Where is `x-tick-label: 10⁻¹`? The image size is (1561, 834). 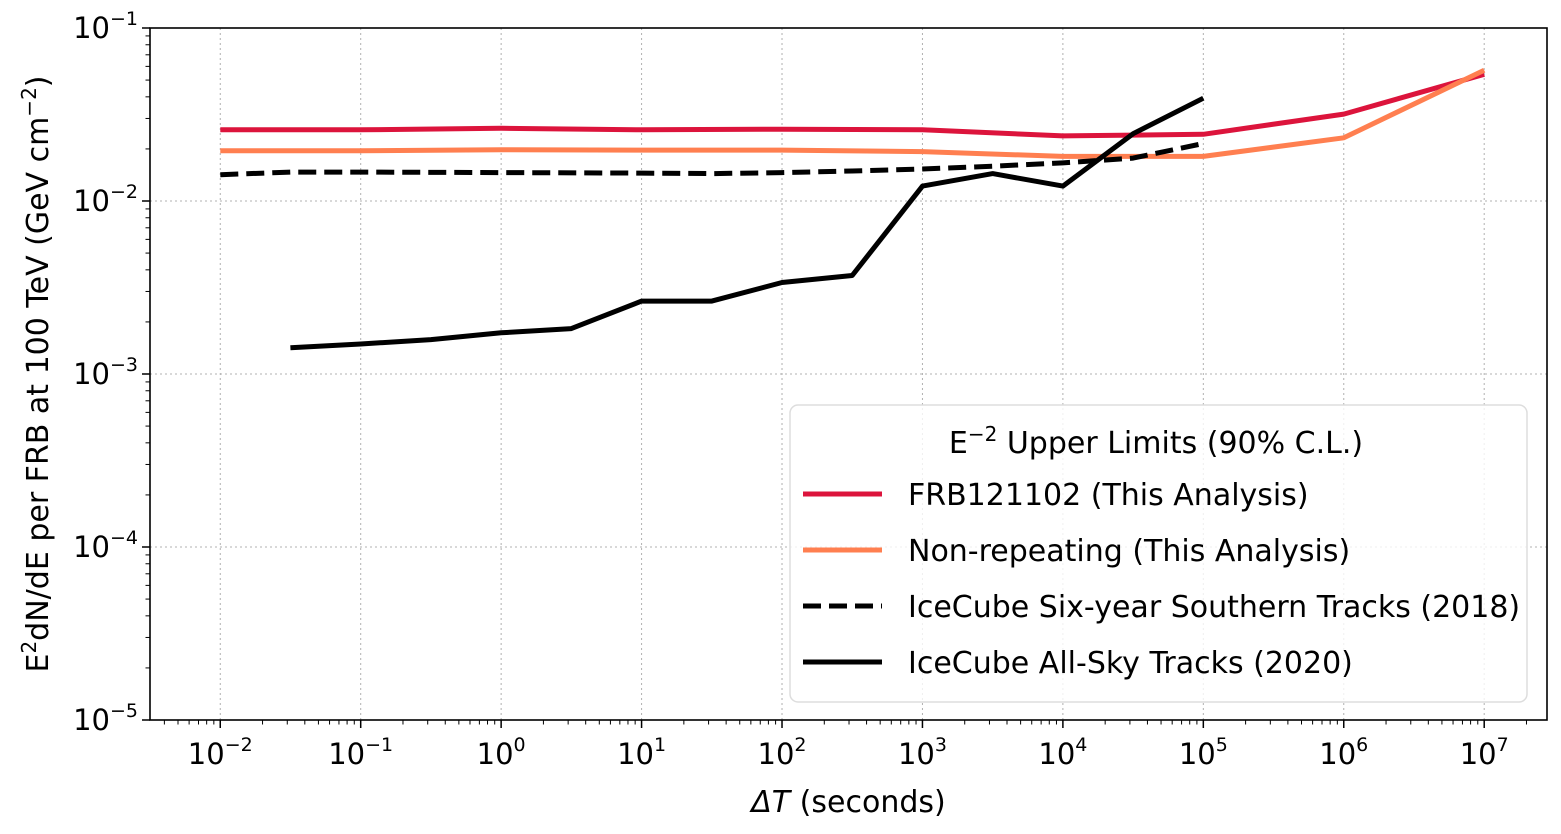
x-tick-label: 10⁻¹ is located at coordinates (360, 752).